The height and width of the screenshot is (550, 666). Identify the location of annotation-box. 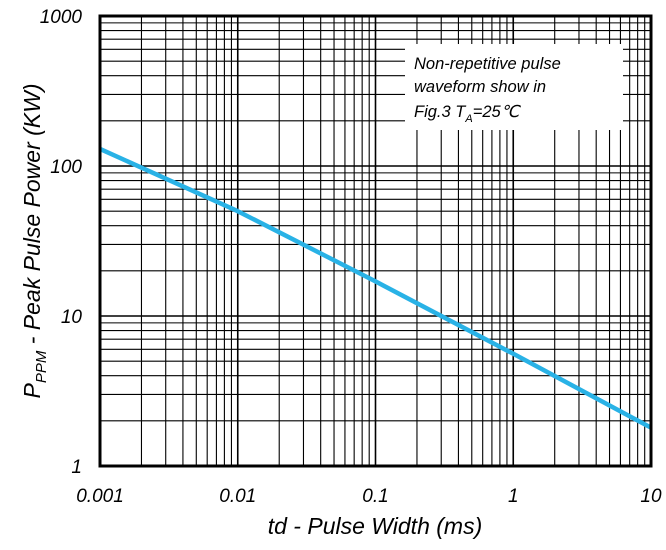
(514, 87).